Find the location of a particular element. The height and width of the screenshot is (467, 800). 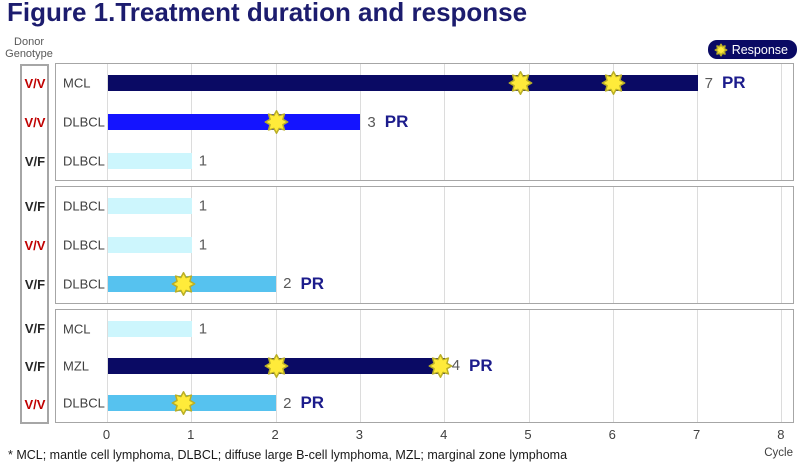

x-tick-label: 0 is located at coordinates (106, 434).